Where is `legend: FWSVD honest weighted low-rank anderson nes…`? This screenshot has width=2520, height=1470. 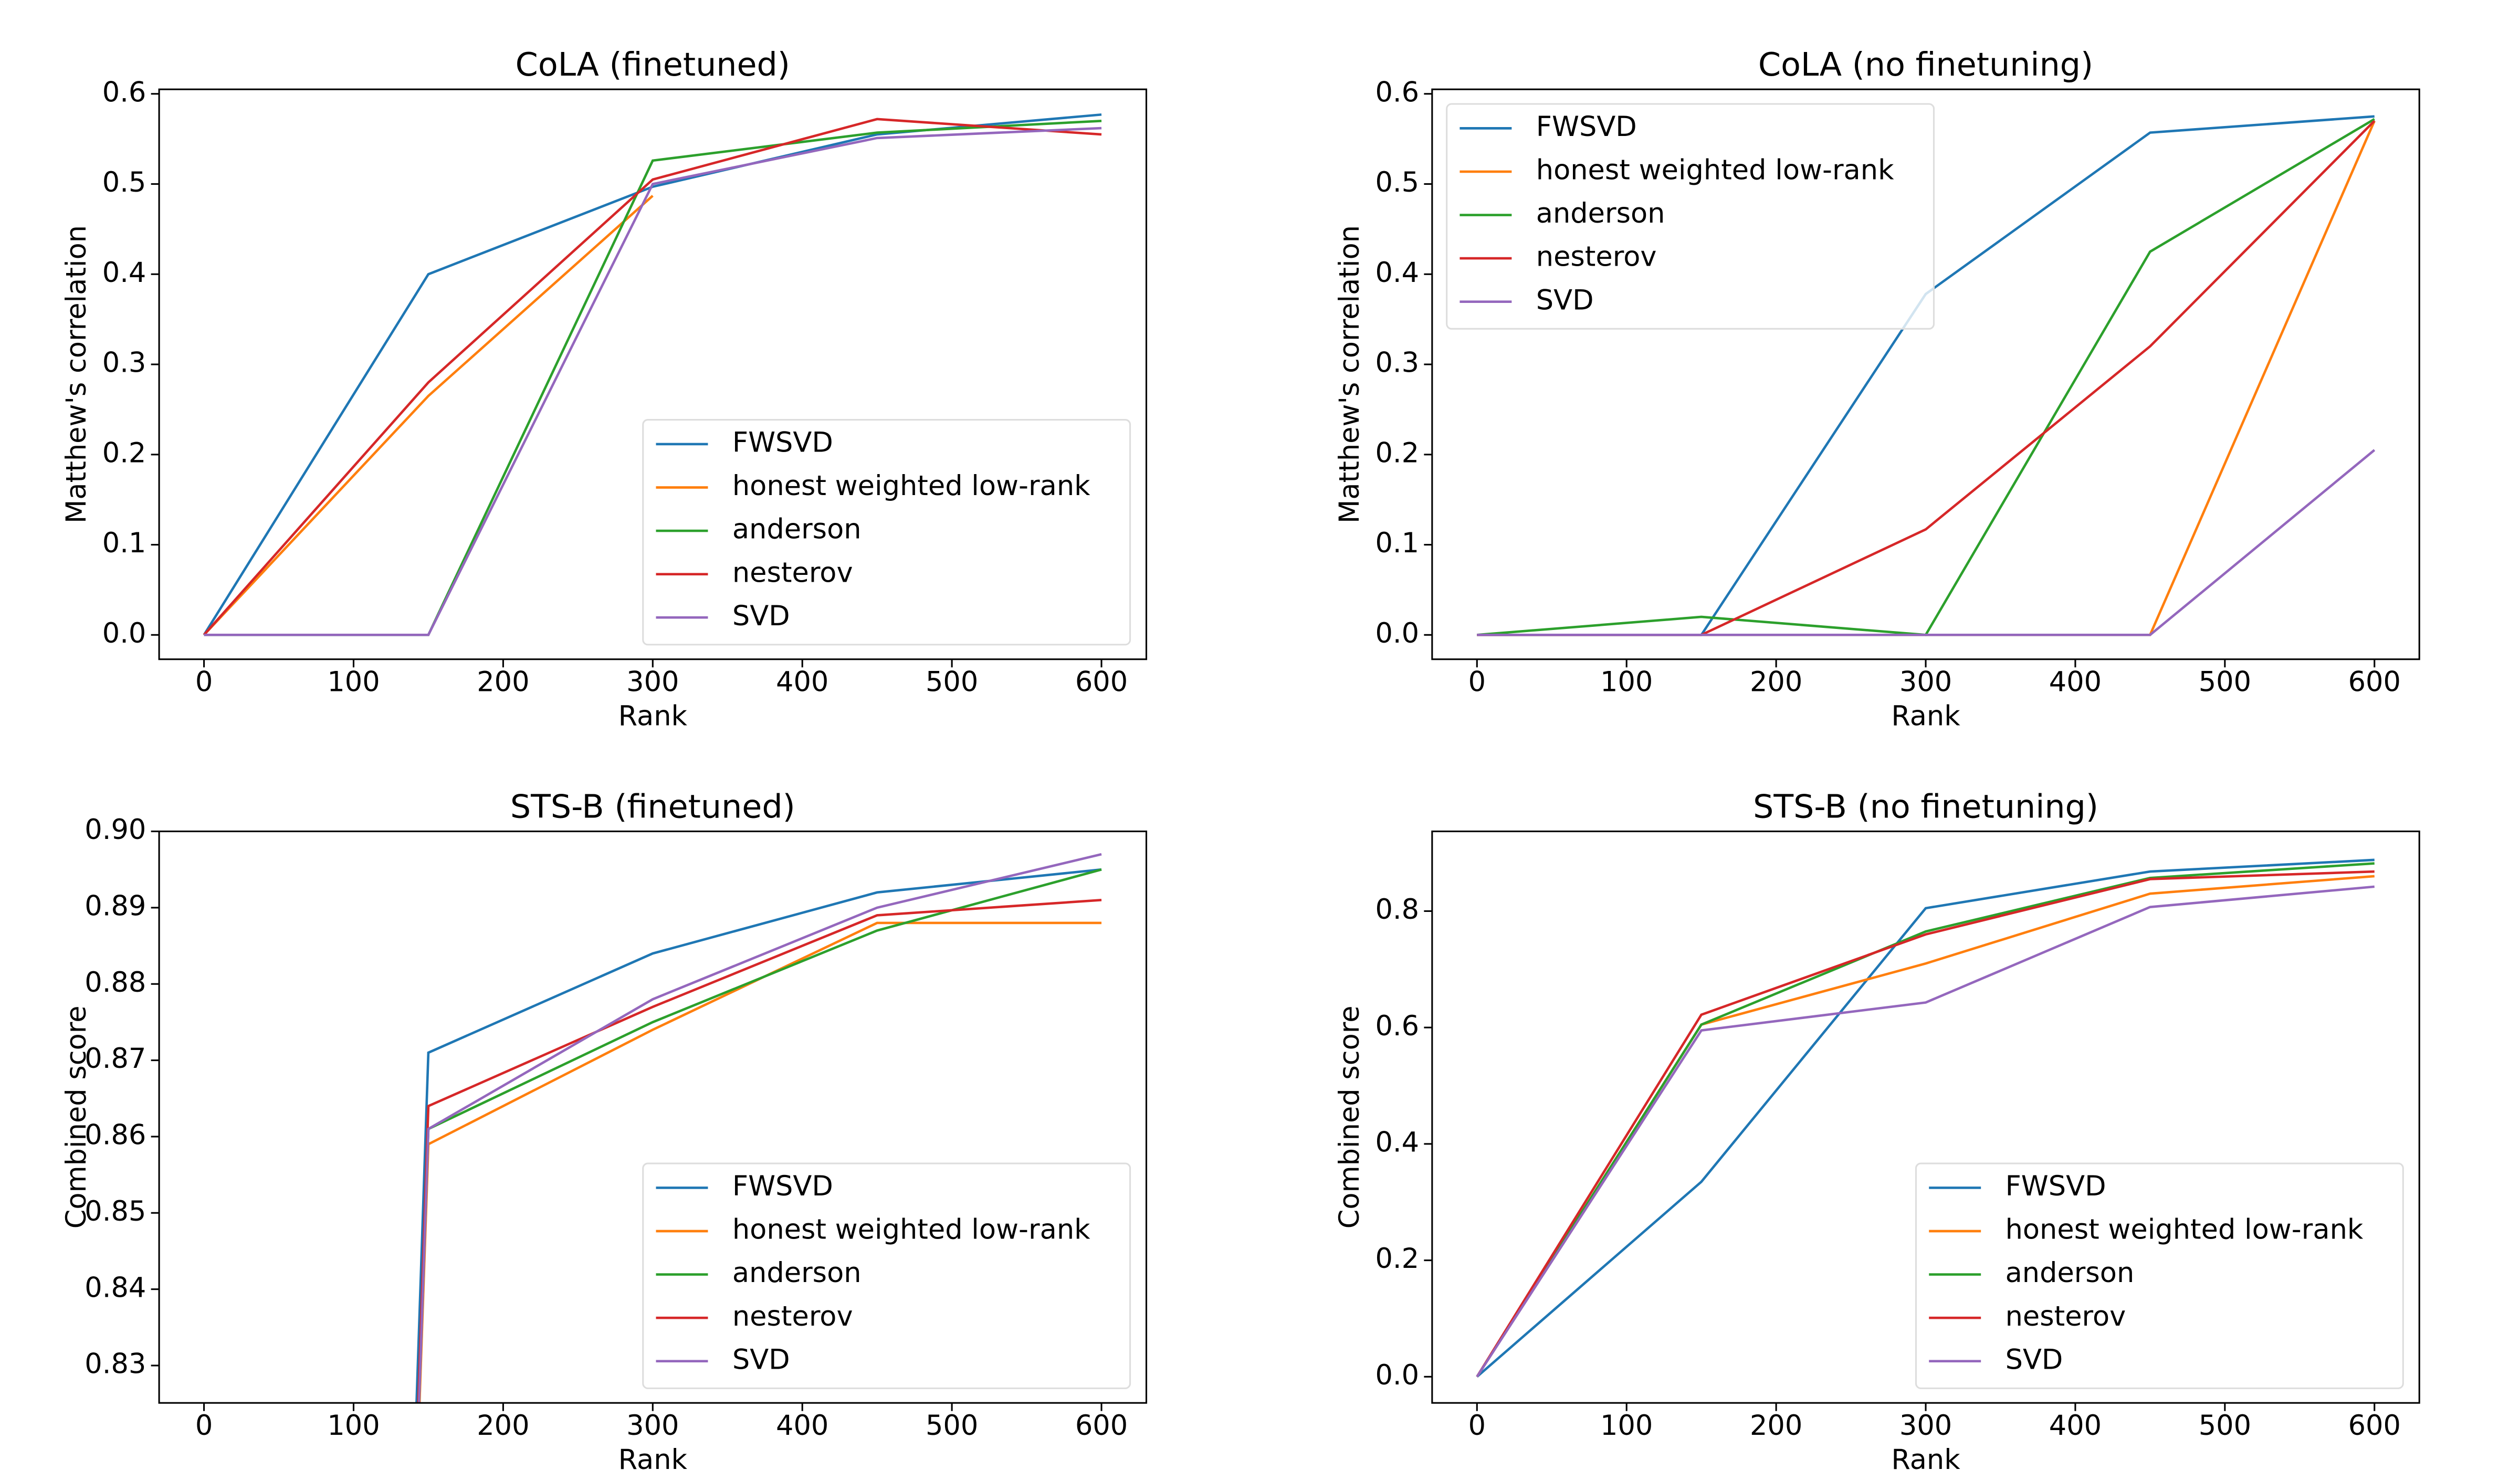
legend: FWSVD honest weighted low-rank anderson nes… is located at coordinates (2159, 1275).